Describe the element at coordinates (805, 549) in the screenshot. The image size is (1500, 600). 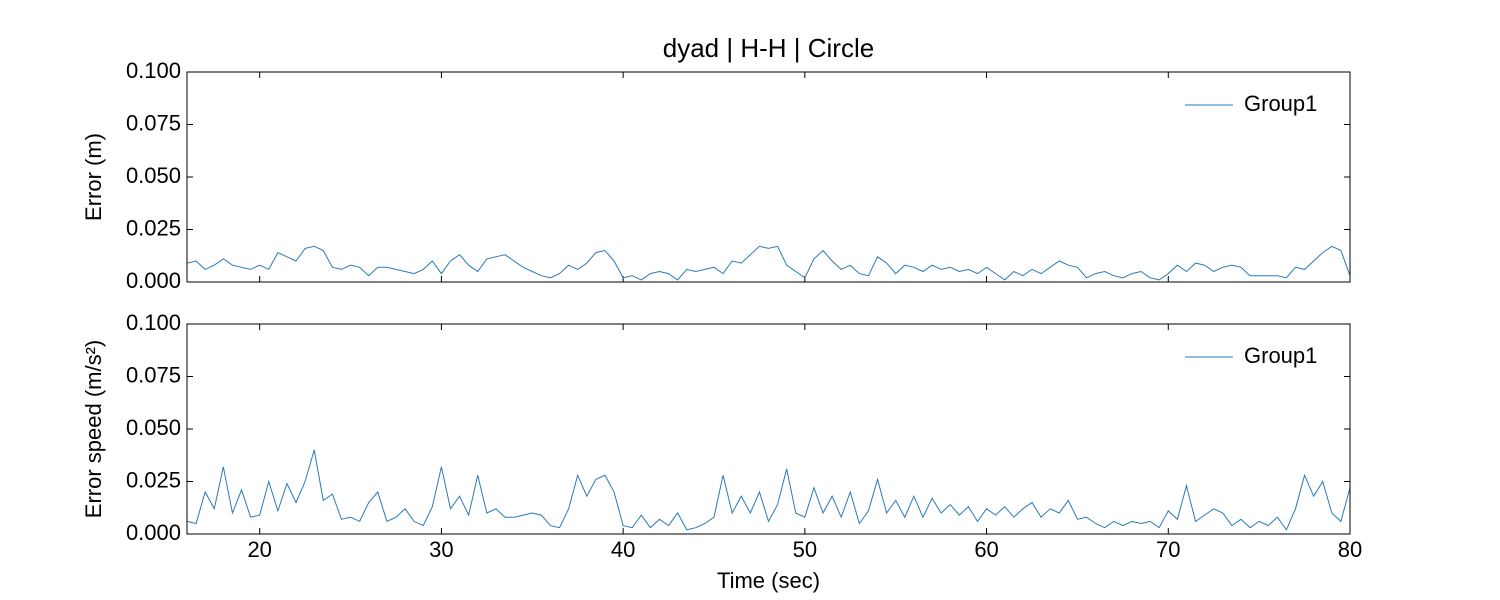
I see `x-tick-label: 50` at that location.